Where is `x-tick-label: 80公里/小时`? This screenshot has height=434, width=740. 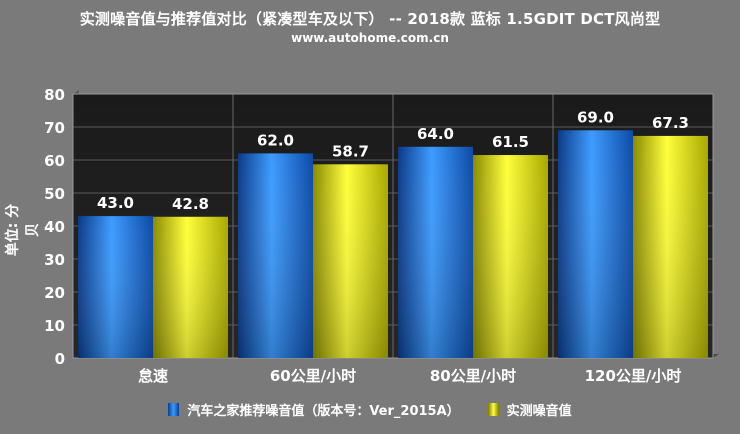
x-tick-label: 80公里/小时 is located at coordinates (473, 376).